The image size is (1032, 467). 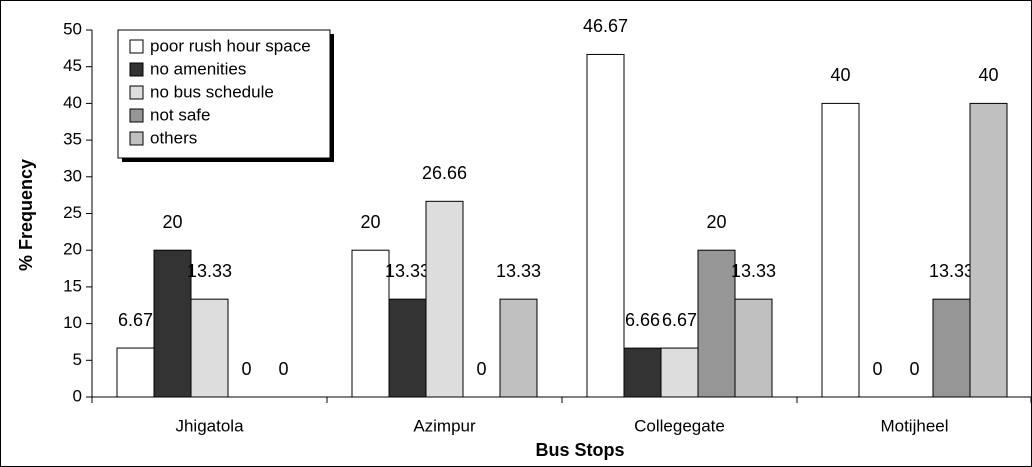 What do you see at coordinates (77, 359) in the screenshot?
I see `y-tick-label: 5` at bounding box center [77, 359].